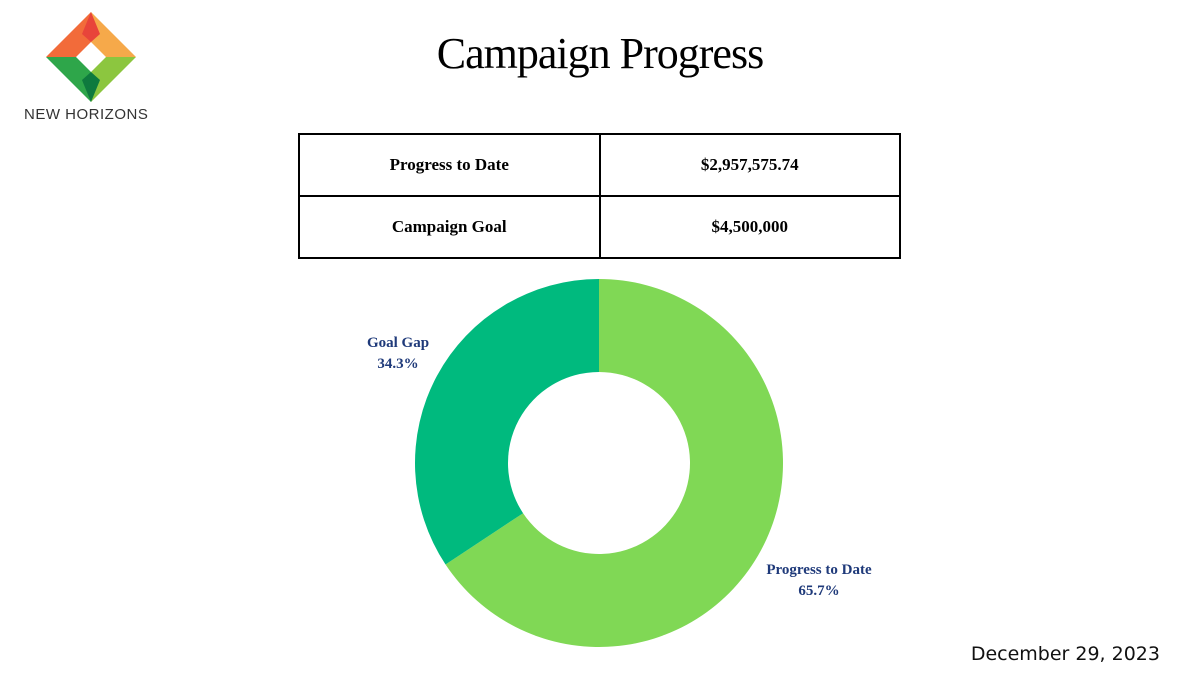 The height and width of the screenshot is (675, 1200). I want to click on logo-petal-top-right, so click(113, 34).